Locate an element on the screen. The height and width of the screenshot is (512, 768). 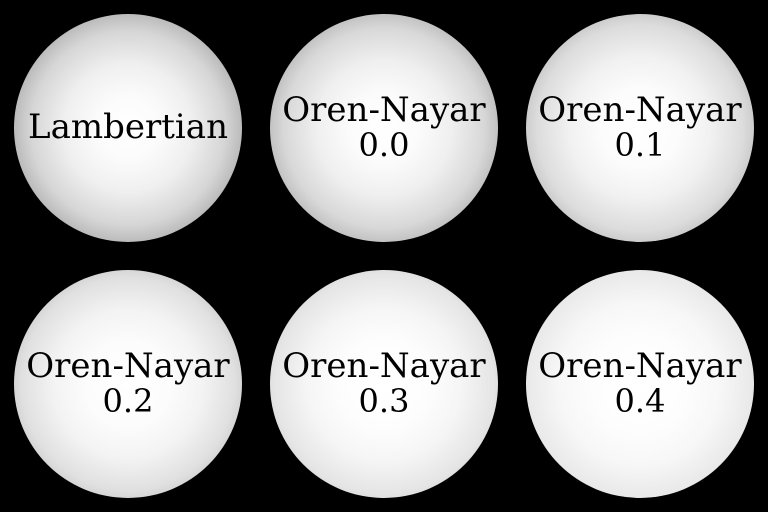
oren-nayar-sphere-0-3: Oren-Nayar 0.3 is located at coordinates (384, 384).